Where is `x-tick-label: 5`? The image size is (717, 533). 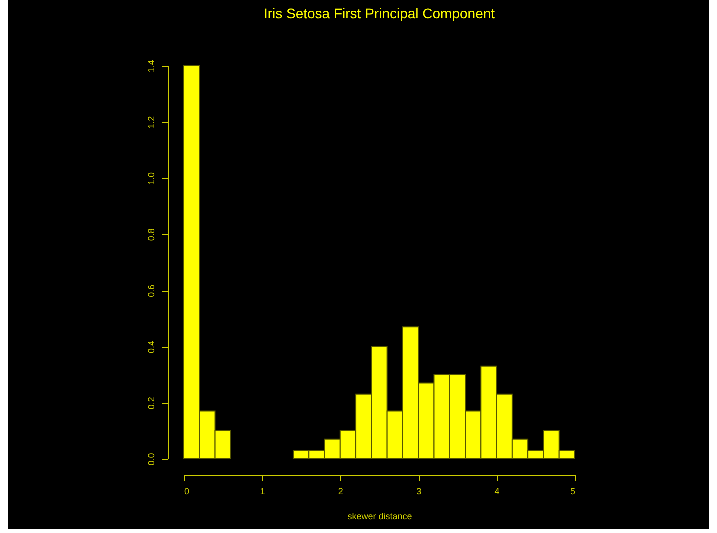 x-tick-label: 5 is located at coordinates (573, 491).